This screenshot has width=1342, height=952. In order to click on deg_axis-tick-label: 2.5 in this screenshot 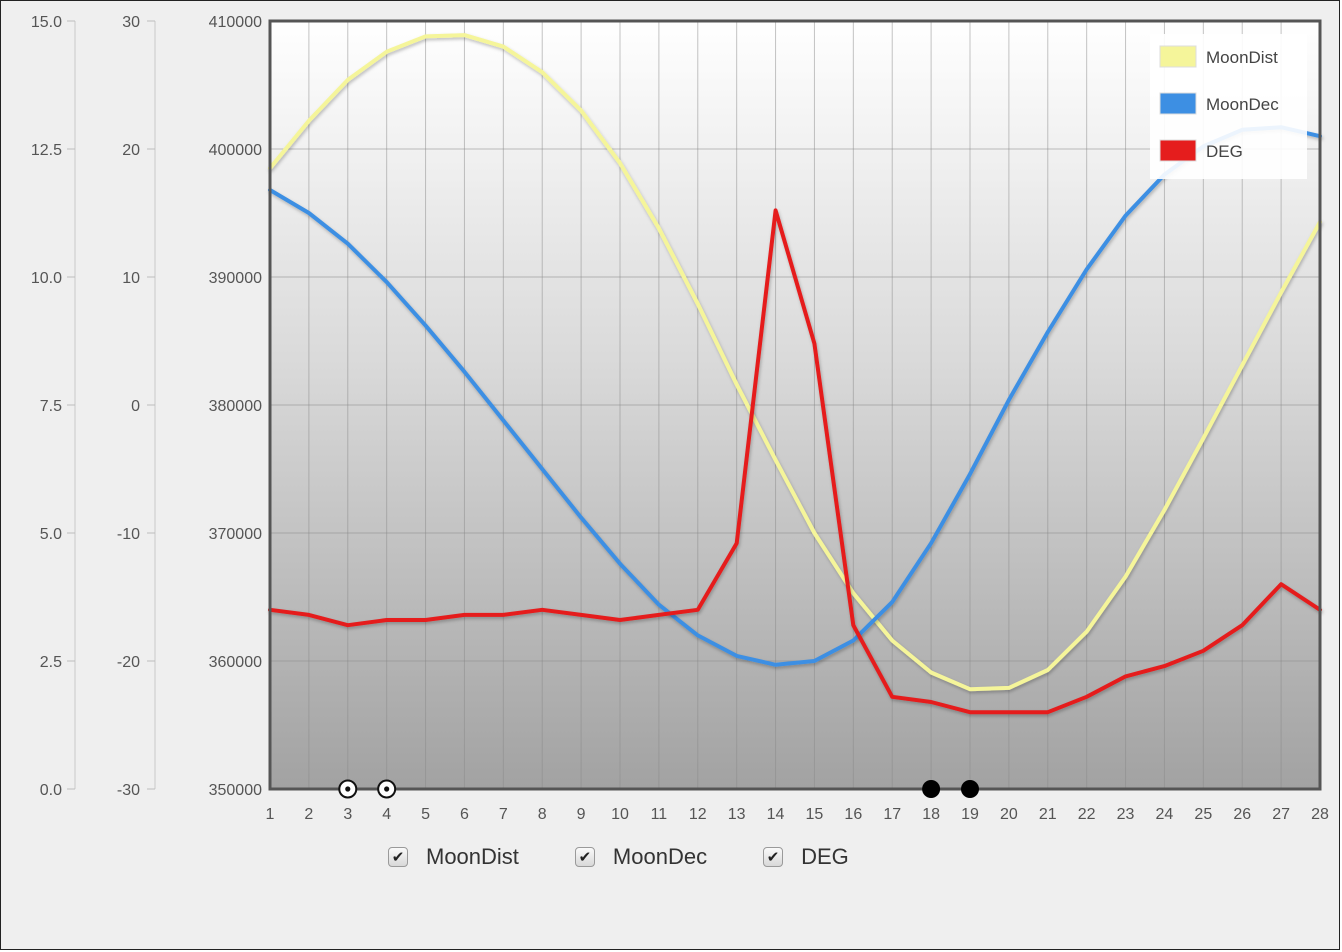, I will do `click(51, 662)`.